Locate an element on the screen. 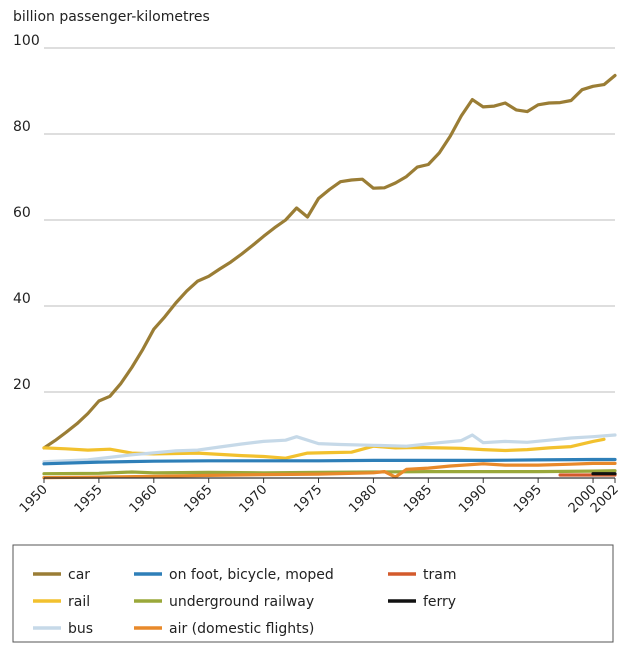 The image size is (627, 646). series-line-air-domestic-flights is located at coordinates (329, 470).